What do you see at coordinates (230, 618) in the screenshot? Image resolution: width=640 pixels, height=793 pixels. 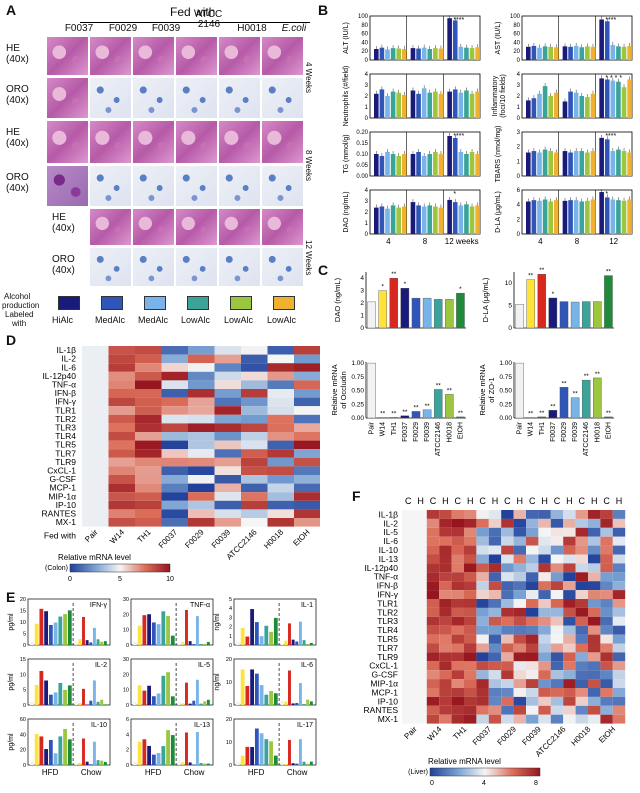 I see `e-tick: 3` at bounding box center [230, 618].